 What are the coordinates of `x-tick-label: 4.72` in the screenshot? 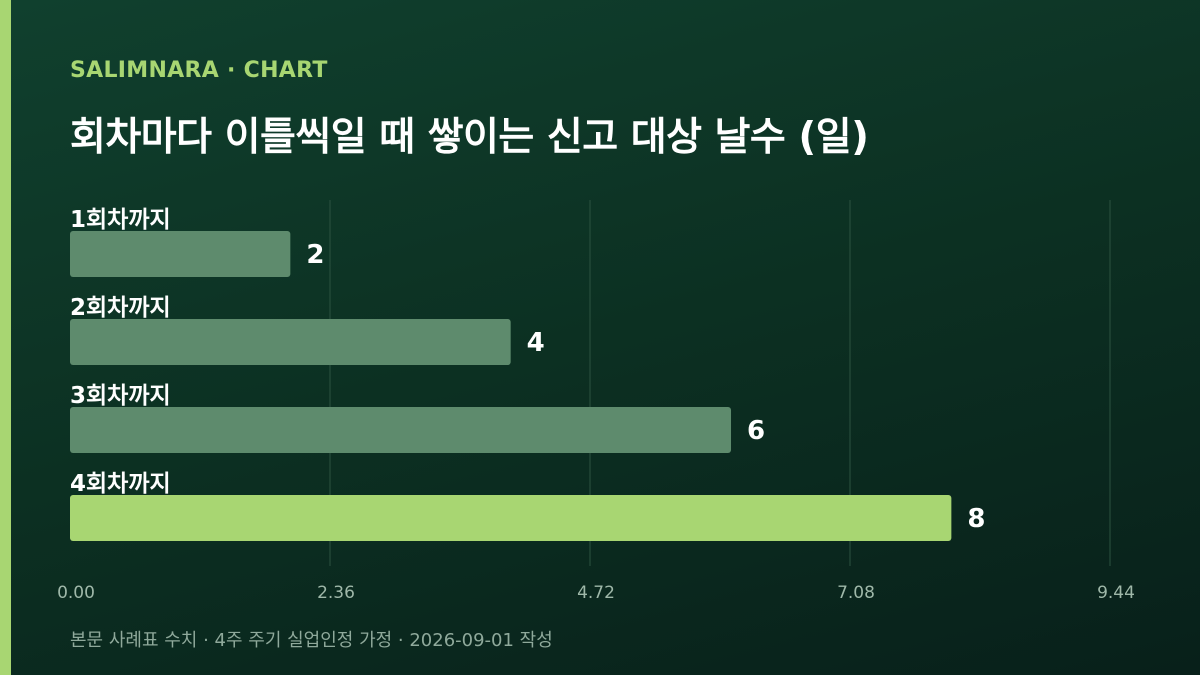 It's located at (596, 593).